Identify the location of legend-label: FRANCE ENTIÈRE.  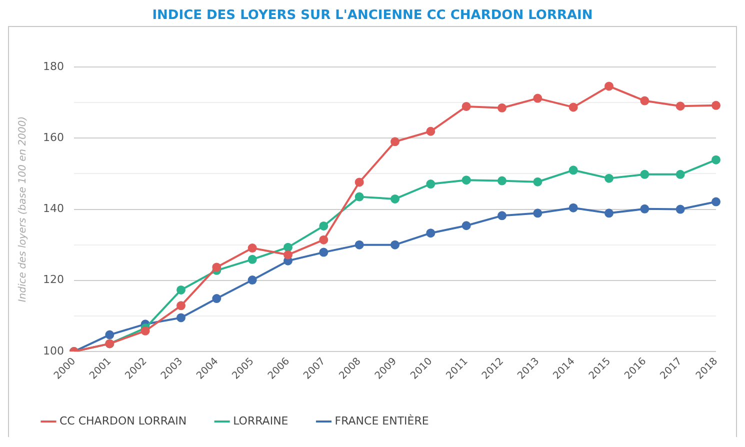
(381, 420).